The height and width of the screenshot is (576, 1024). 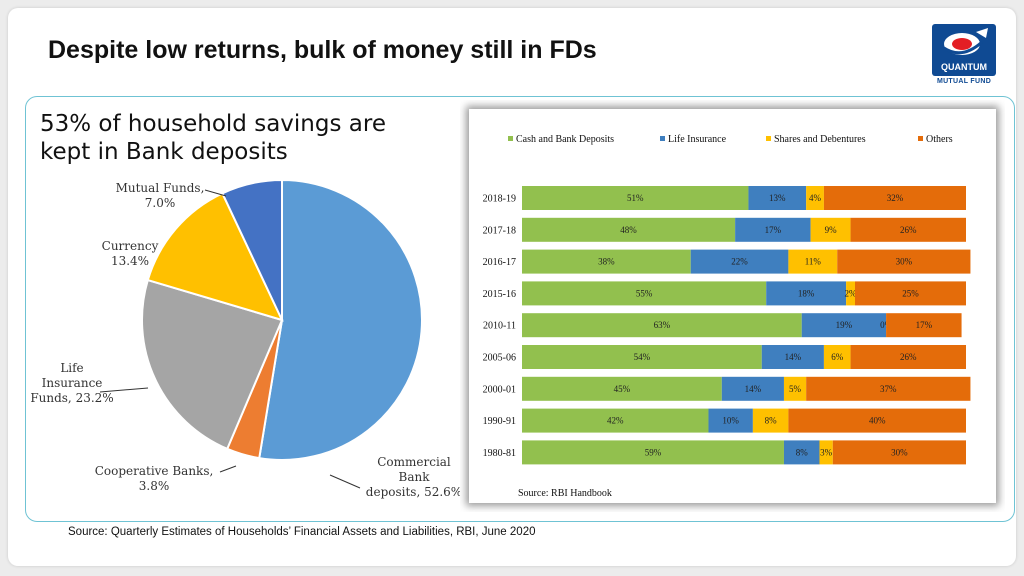 What do you see at coordinates (160, 203) in the screenshot?
I see `pie-slice-label: 7.0%` at bounding box center [160, 203].